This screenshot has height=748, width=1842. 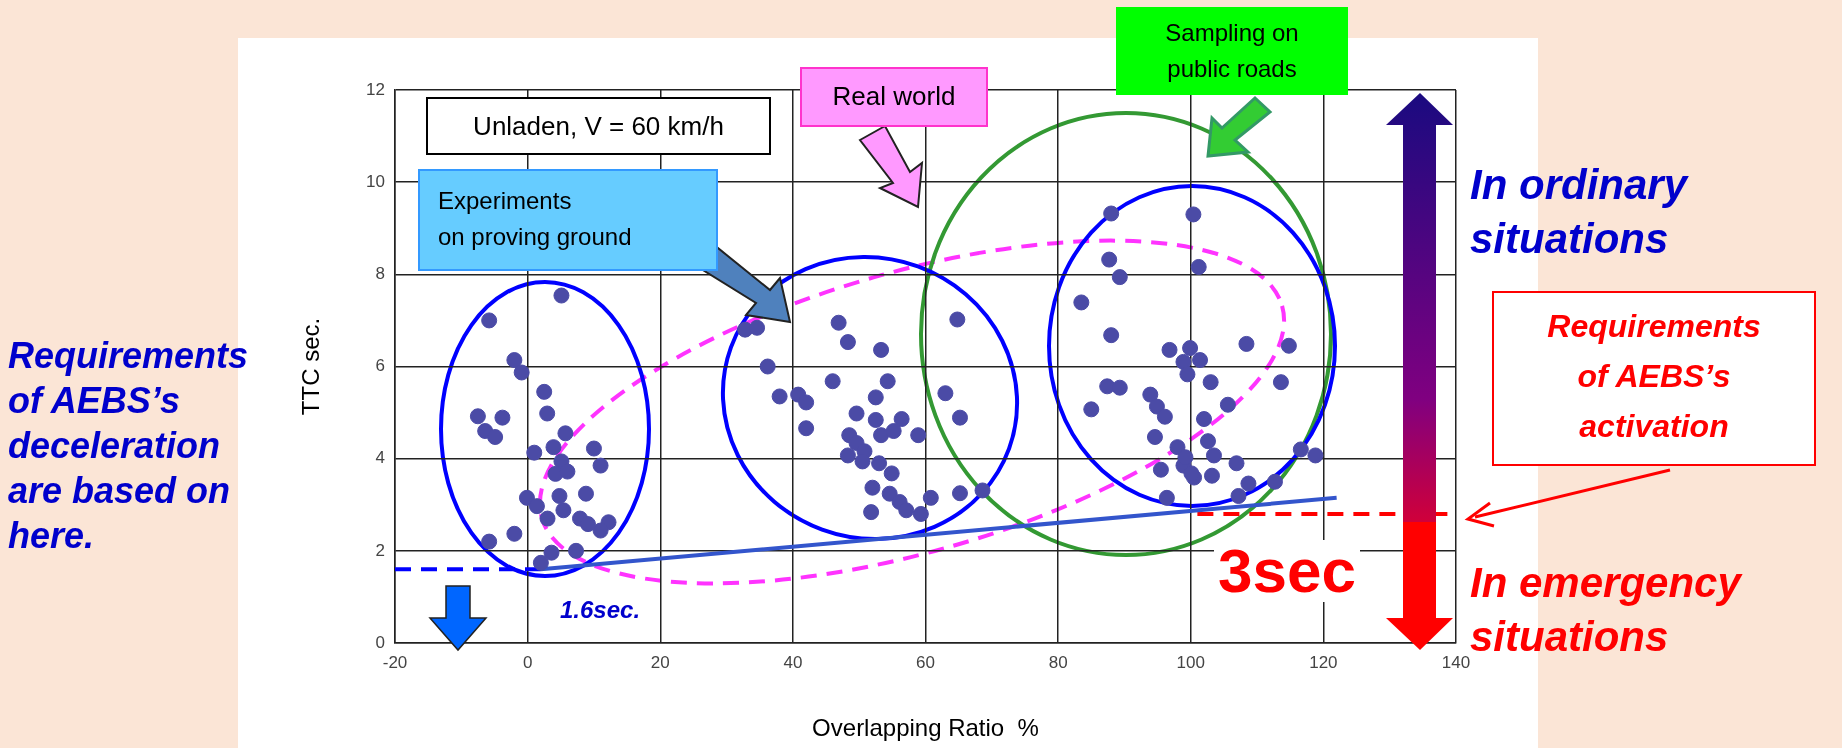 I want to click on x-axis-title: Overlapping Ratio %, so click(x=925, y=728).